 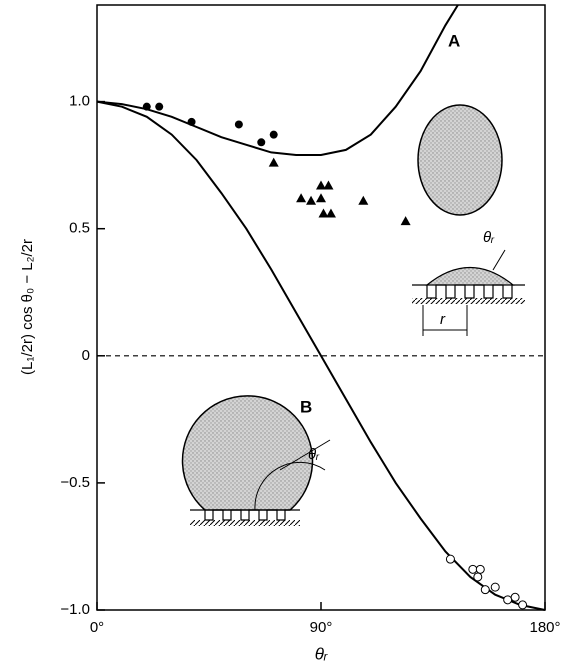 I want to click on x-tick-label: 180°, so click(x=544, y=627).